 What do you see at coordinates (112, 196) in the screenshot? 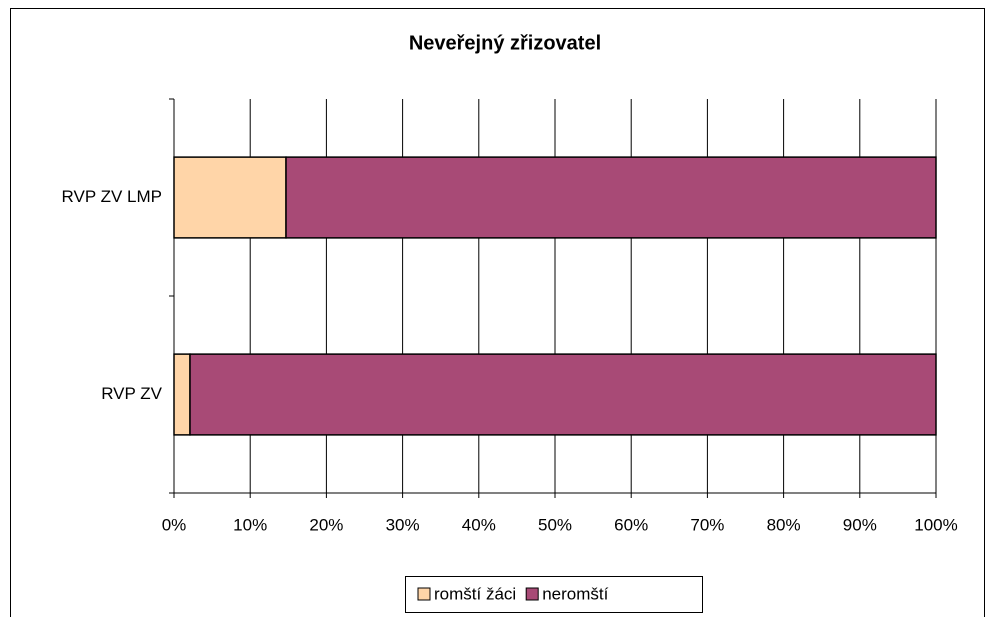
I see `y-tick-label: RVP ZV LMP` at bounding box center [112, 196].